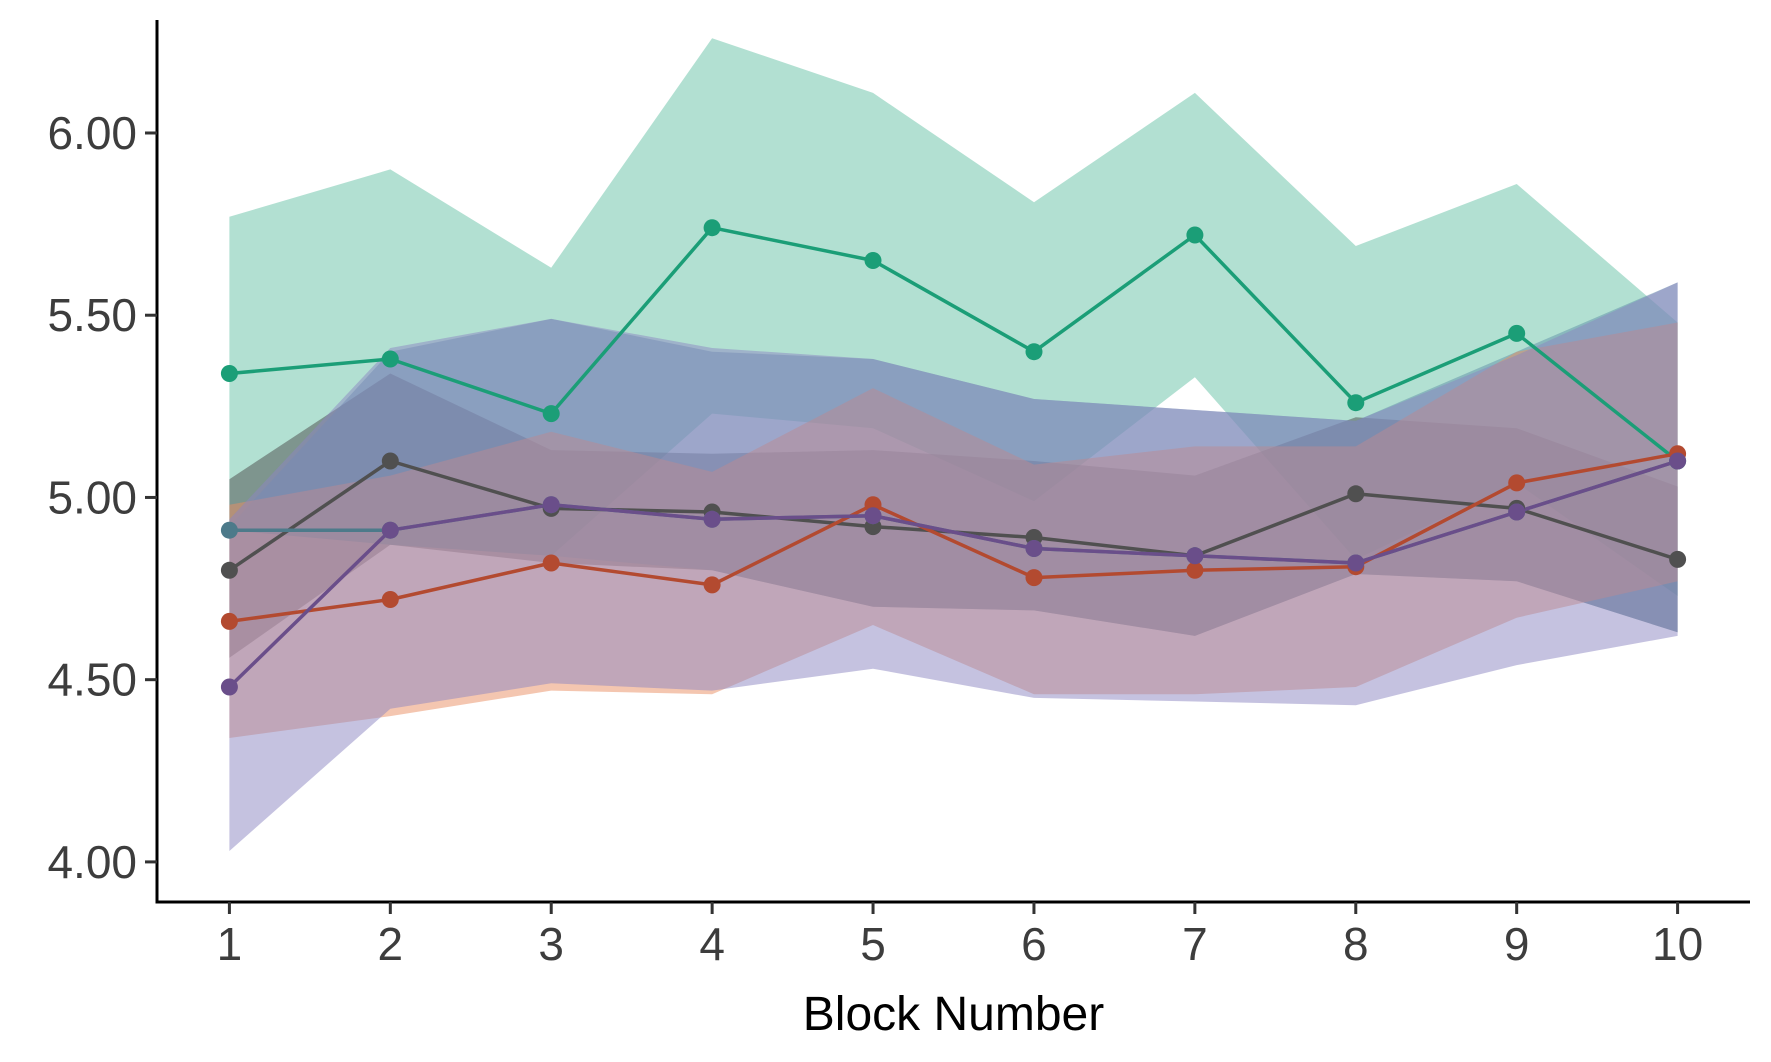 The width and height of the screenshot is (1771, 1062). What do you see at coordinates (1677, 944) in the screenshot?
I see `x-tick-label-10: 10` at bounding box center [1677, 944].